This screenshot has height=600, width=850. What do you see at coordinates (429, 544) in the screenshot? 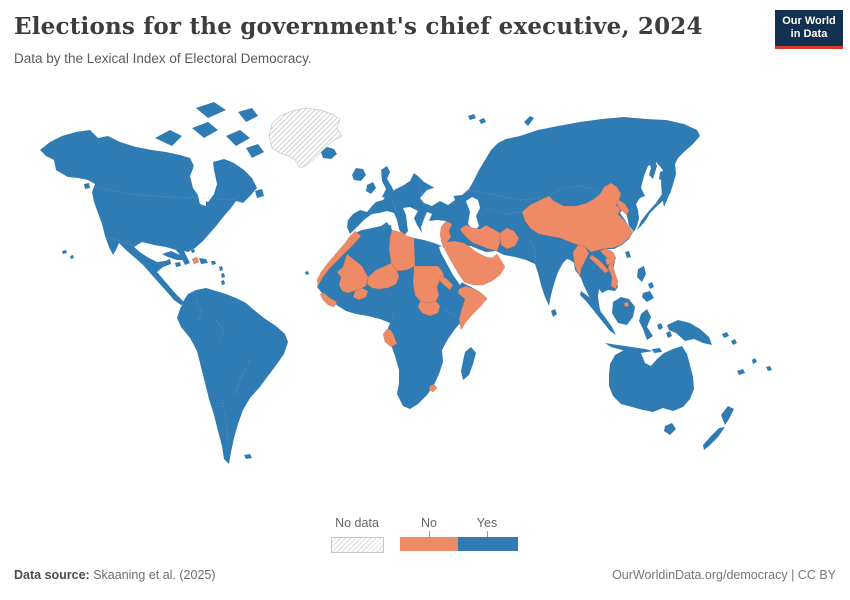
I see `legend-swatch-no` at bounding box center [429, 544].